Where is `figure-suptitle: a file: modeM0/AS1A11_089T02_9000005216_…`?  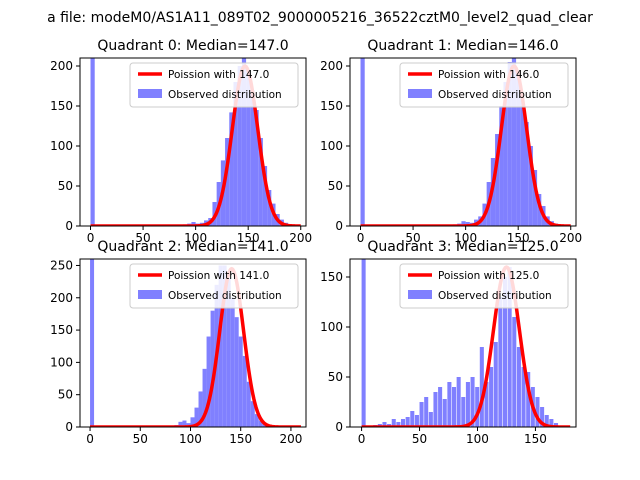
figure-suptitle: a file: modeM0/AS1A11_089T02_9000005216_… is located at coordinates (320, 18).